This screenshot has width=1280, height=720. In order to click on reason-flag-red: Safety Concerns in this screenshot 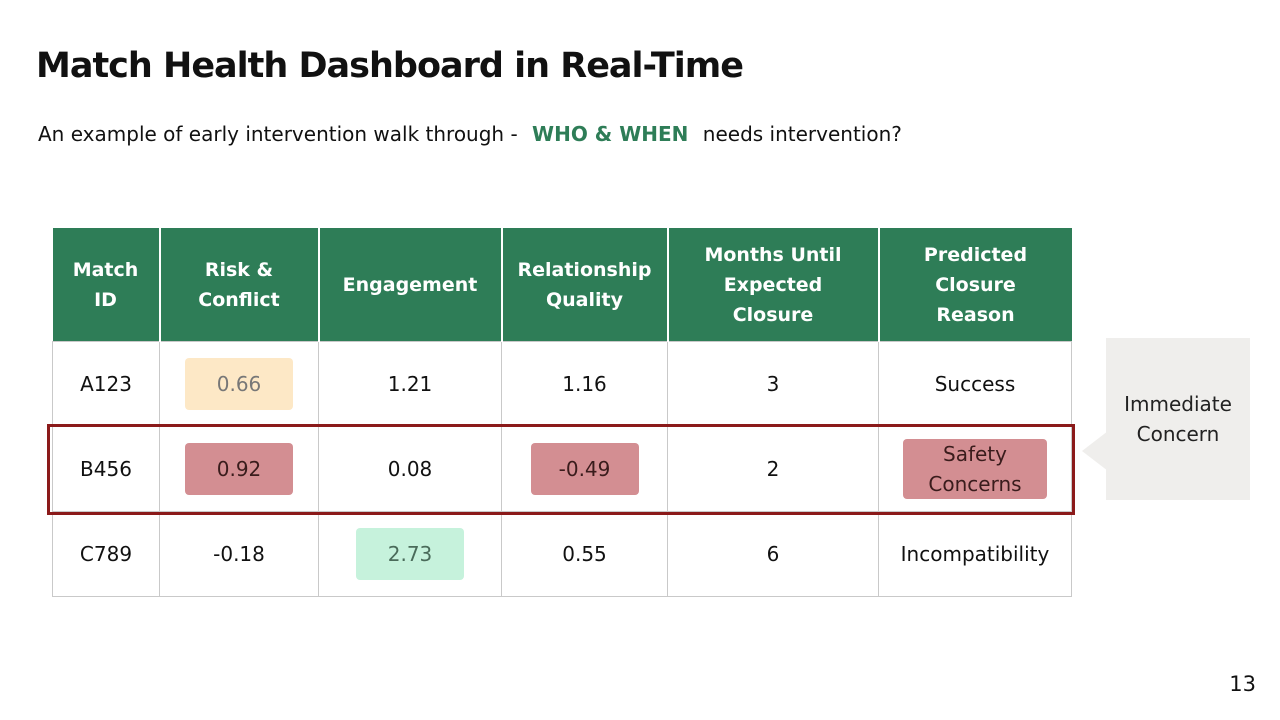, I will do `click(975, 469)`.